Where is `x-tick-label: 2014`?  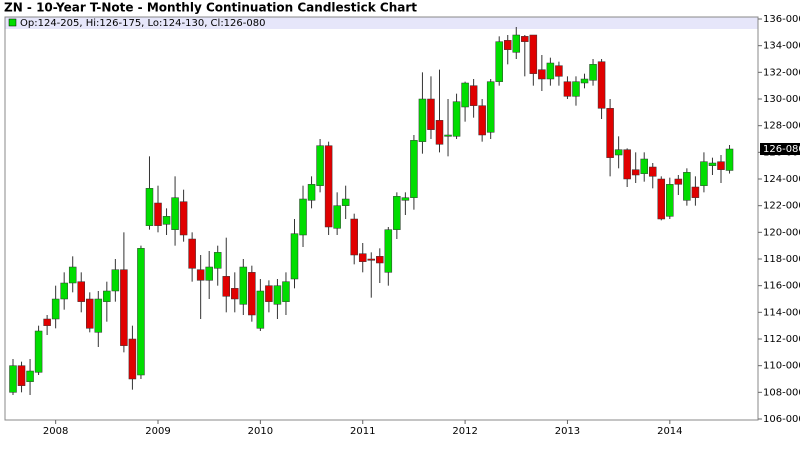
x-tick-label: 2014 is located at coordinates (669, 431).